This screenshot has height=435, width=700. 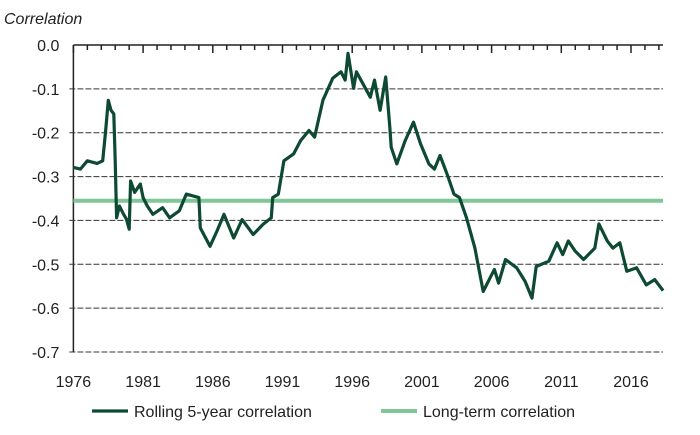 I want to click on y-tick-label: -0.2, so click(x=46, y=134).